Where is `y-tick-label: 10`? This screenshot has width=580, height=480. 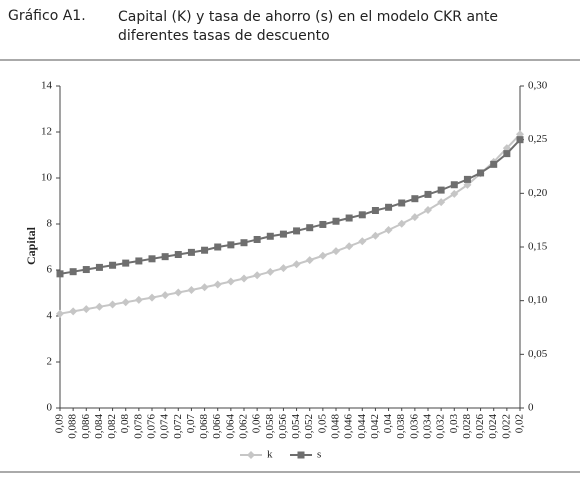
y-tick-label: 10 is located at coordinates (47, 178).